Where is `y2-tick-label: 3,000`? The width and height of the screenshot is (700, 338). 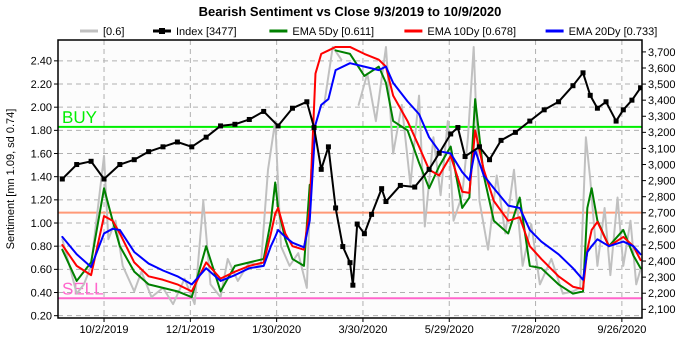 y2-tick-label: 3,000 is located at coordinates (662, 165).